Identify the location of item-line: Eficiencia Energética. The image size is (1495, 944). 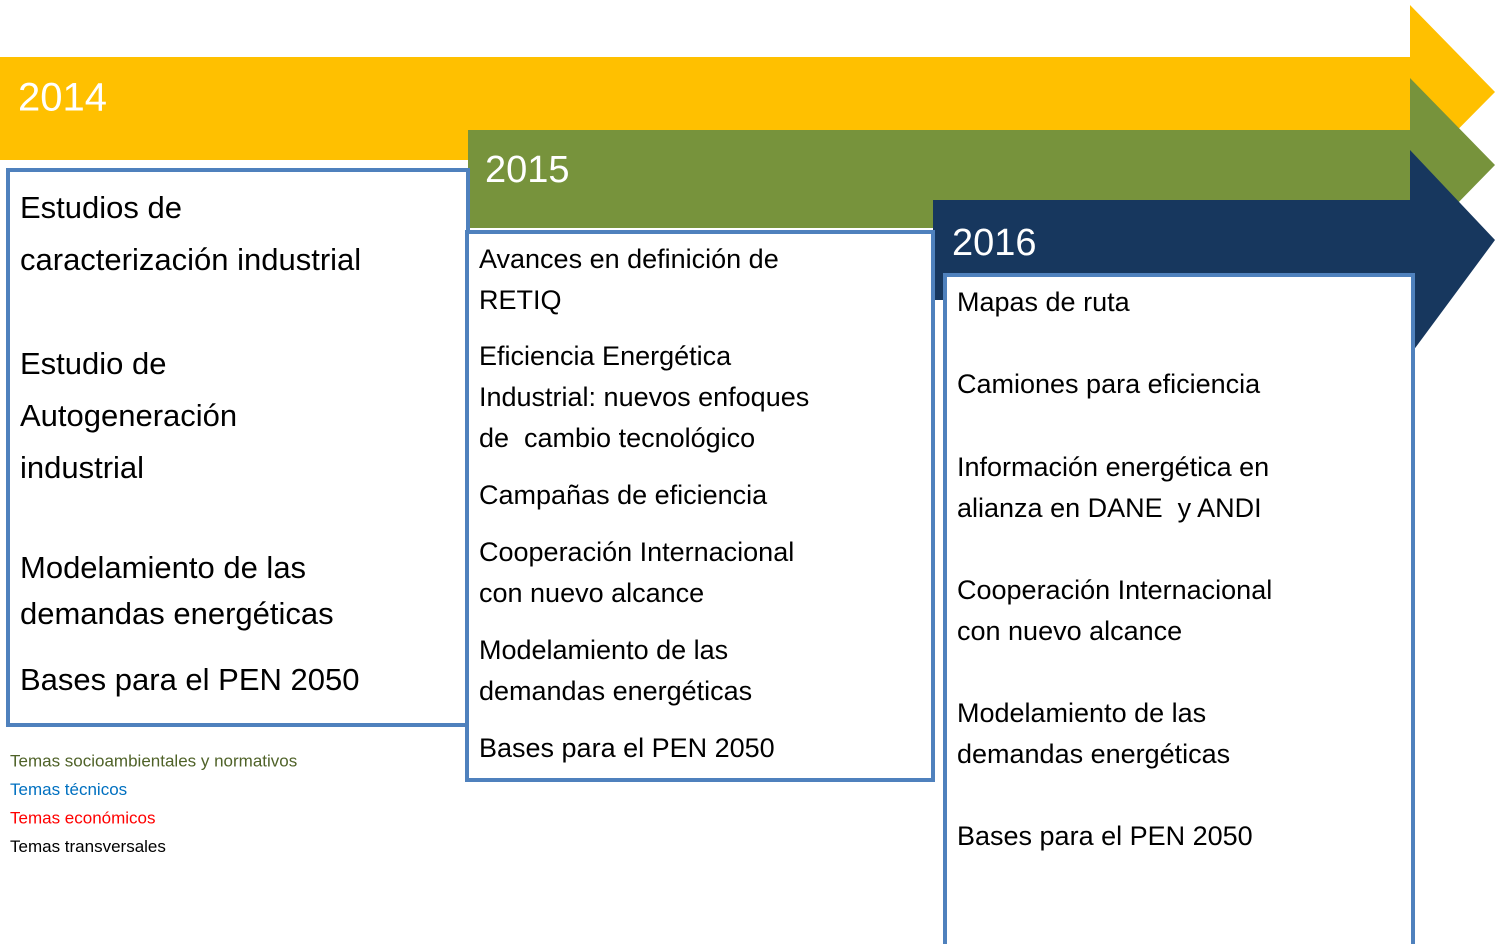
(605, 356).